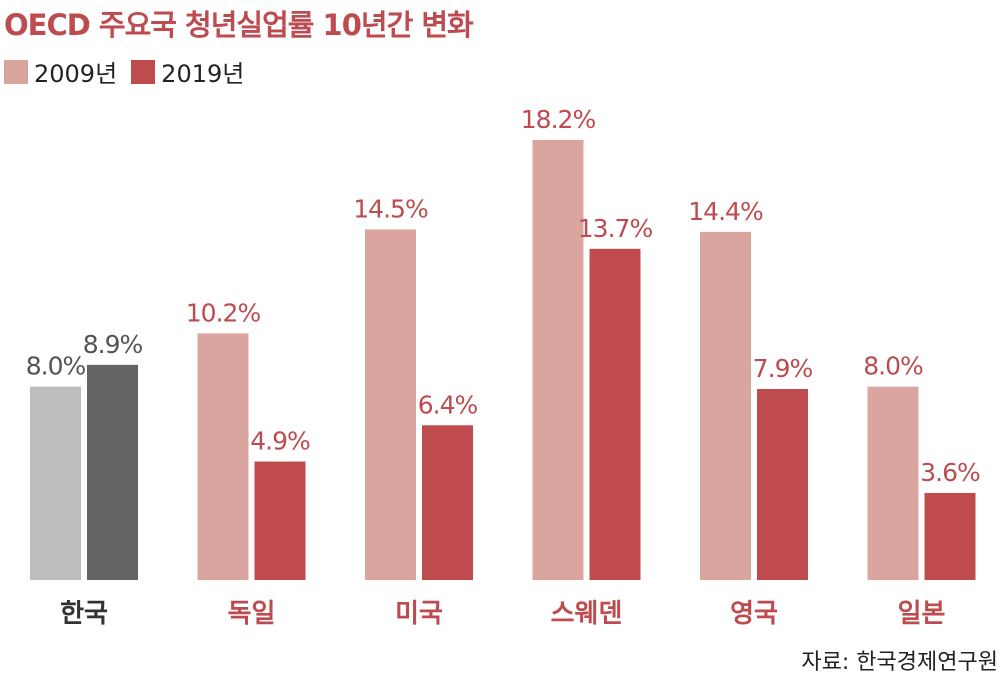  I want to click on legend-swatch-2009, so click(16, 71).